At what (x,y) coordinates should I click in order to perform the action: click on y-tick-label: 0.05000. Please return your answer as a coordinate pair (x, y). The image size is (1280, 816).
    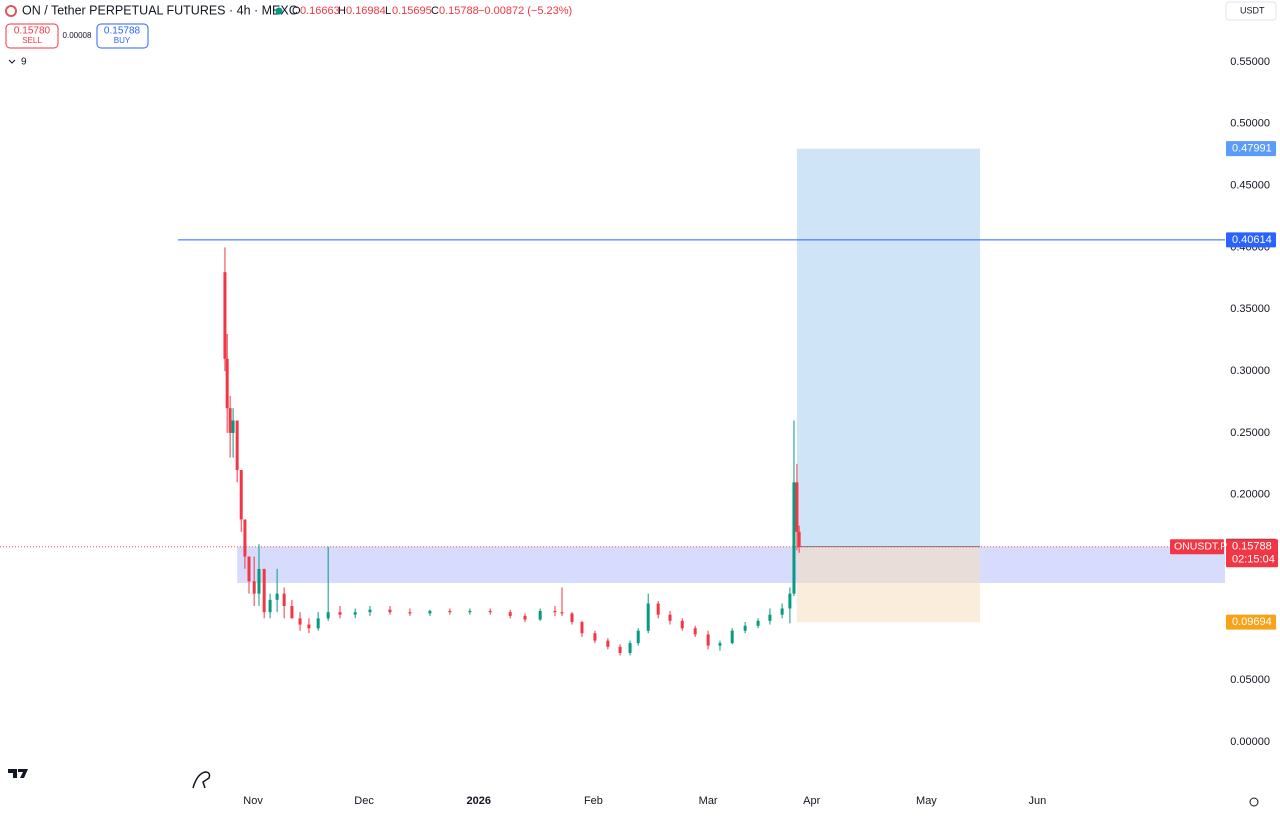
    Looking at the image, I should click on (1250, 680).